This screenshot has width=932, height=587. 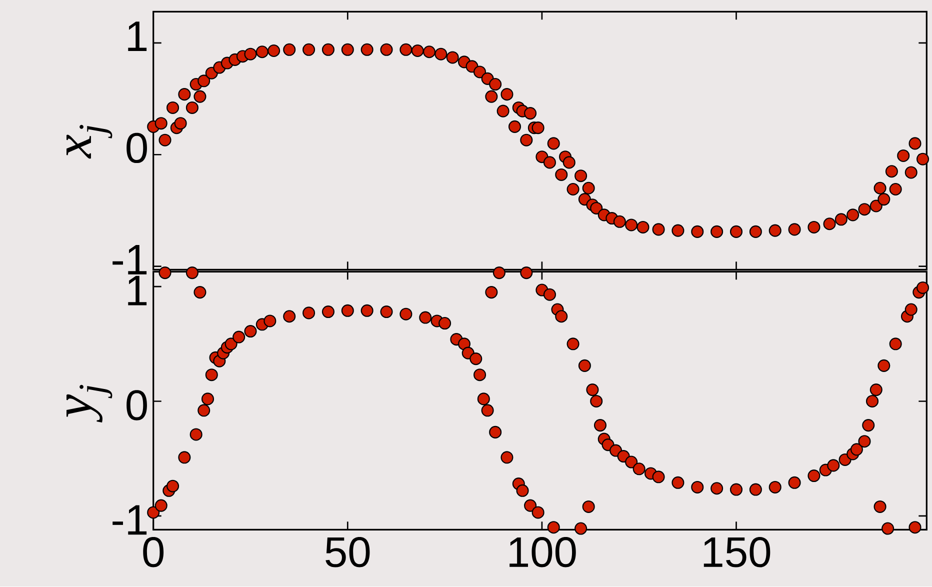 What do you see at coordinates (89, 142) in the screenshot?
I see `y-axis-title: x$_{j}$` at bounding box center [89, 142].